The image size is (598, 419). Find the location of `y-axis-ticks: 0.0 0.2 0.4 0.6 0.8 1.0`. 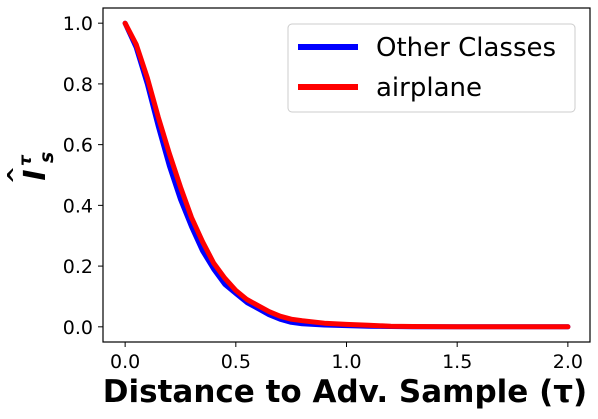

y-axis-ticks: 0.0 0.2 0.4 0.6 0.8 1.0 is located at coordinates (83, 176).